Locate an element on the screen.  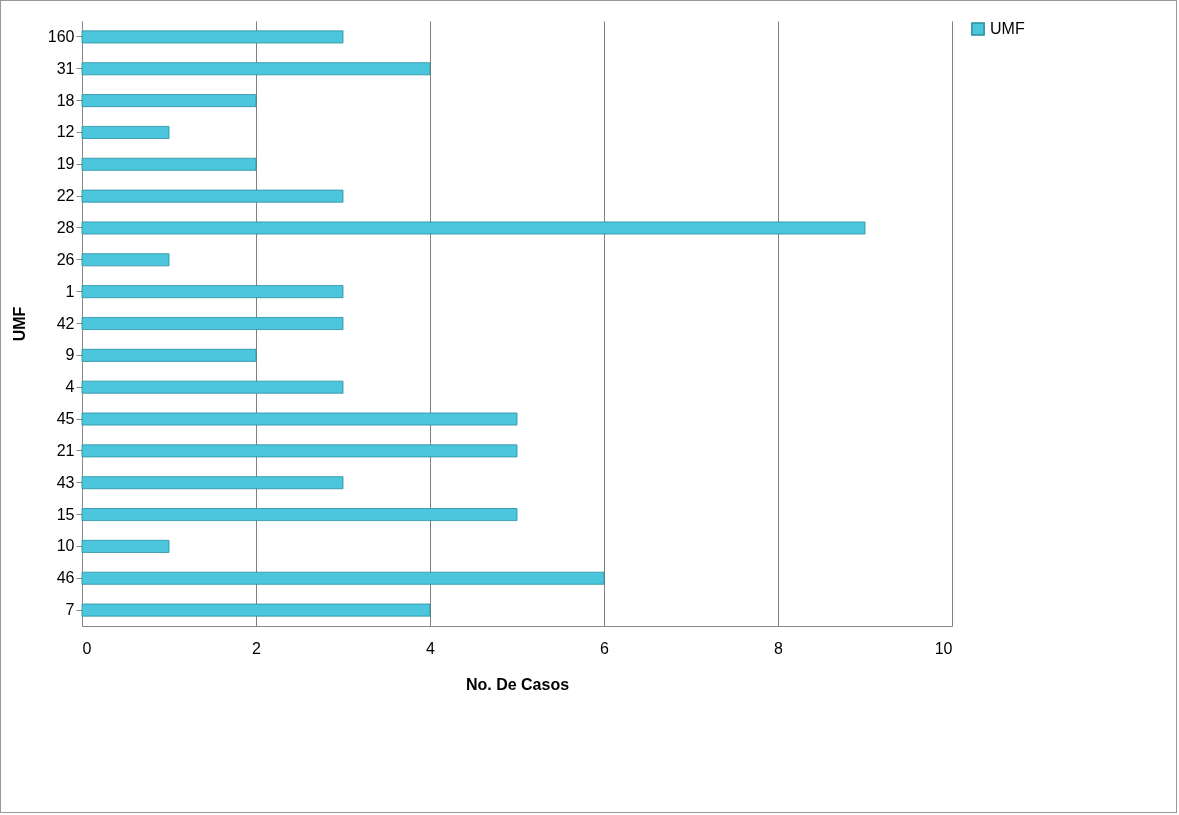
x-tick-label: 0 is located at coordinates (87, 648).